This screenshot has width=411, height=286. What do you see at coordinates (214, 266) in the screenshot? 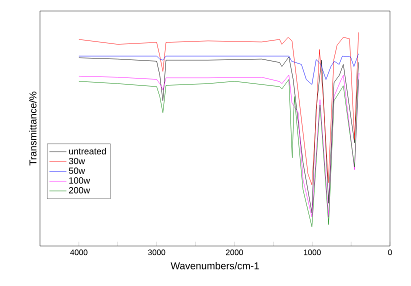
I see `x-axis-title: Wavenumbers/cm-1` at bounding box center [214, 266].